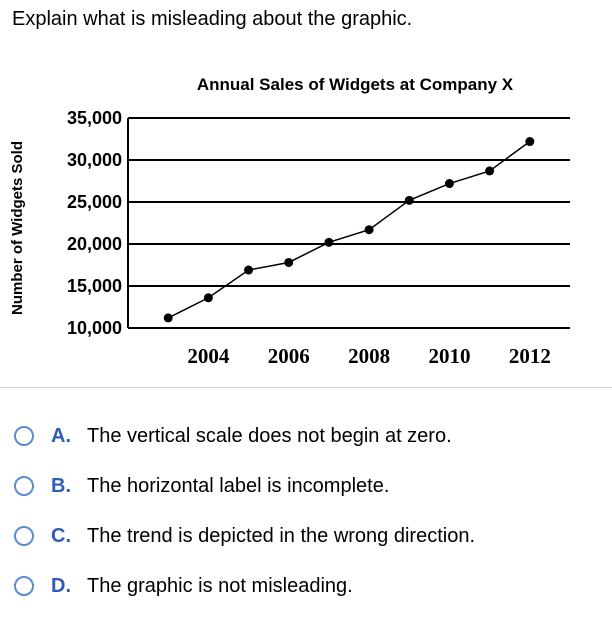 The width and height of the screenshot is (612, 620). Describe the element at coordinates (355, 84) in the screenshot. I see `chart-title: Annual Sales of Widgets at Company X` at that location.